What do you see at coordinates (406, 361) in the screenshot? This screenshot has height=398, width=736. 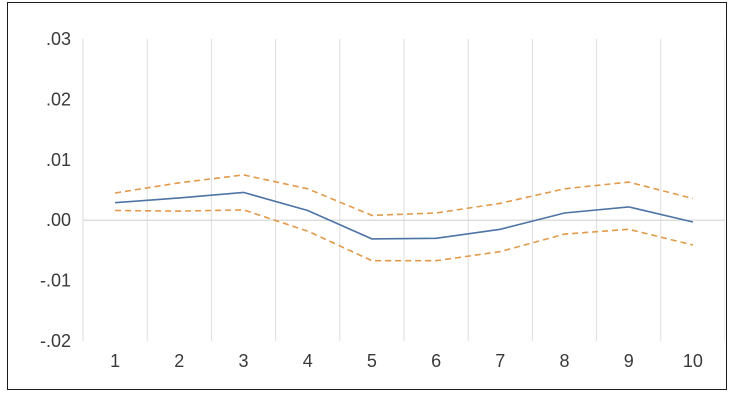 I see `x-axis-ticks: 1 2 3 4 5 6 7 8 9 10` at bounding box center [406, 361].